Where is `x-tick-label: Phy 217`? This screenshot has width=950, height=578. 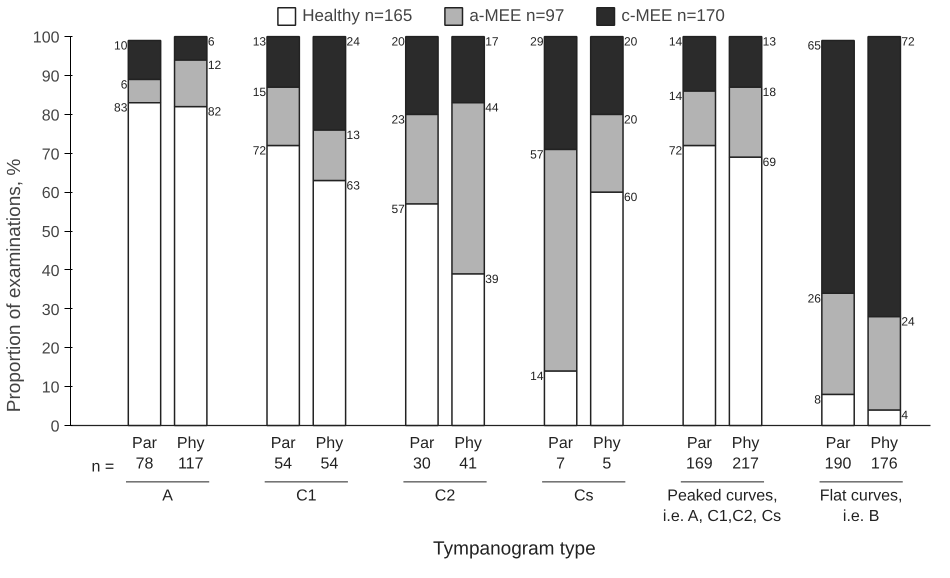 x-tick-label: Phy 217 is located at coordinates (746, 454).